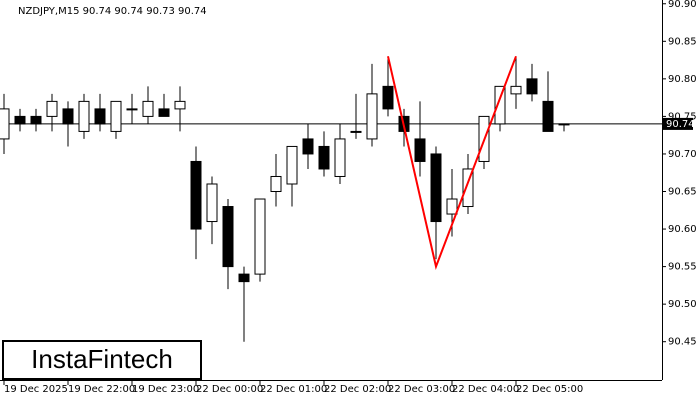 Image resolution: width=700 pixels, height=400 pixels. Describe the element at coordinates (293, 389) in the screenshot. I see `x-tick-label: 22 Dec 01:00` at that location.